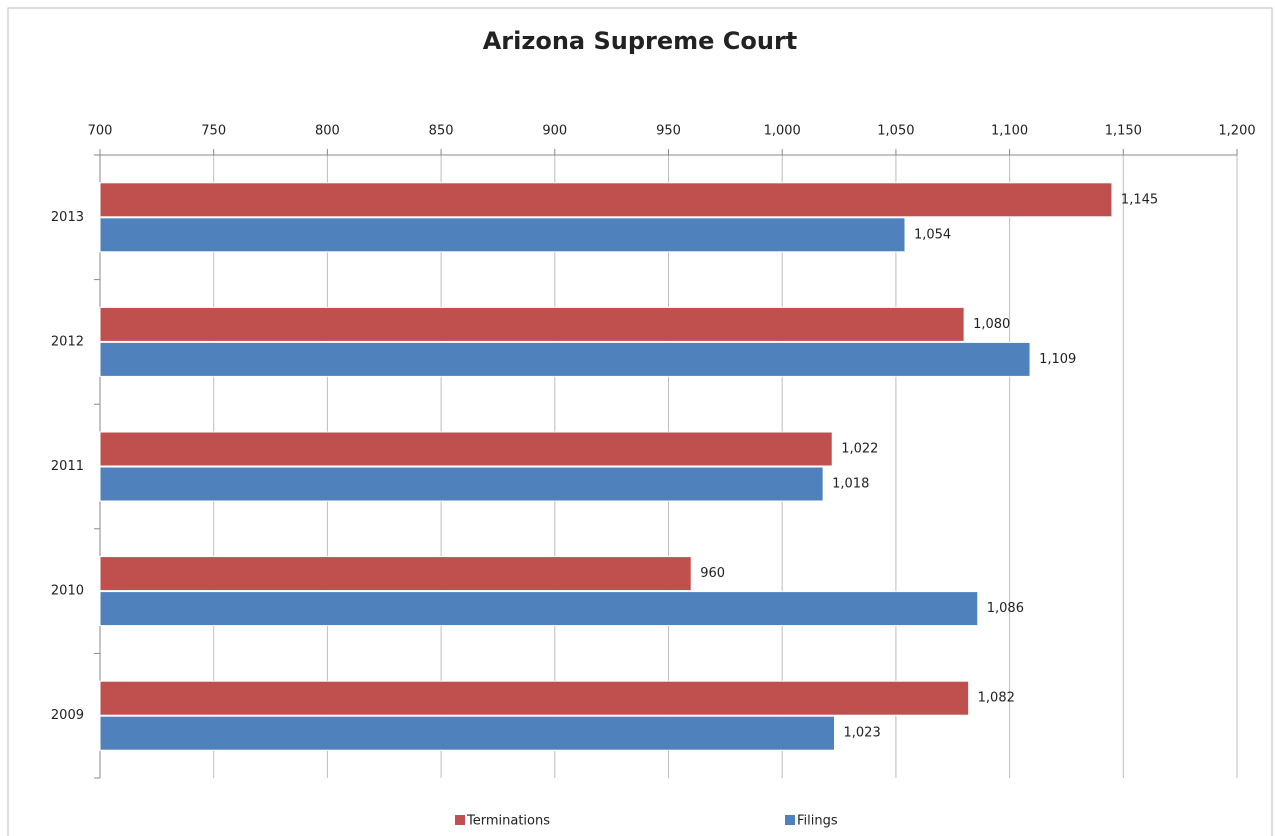 Image resolution: width=1275 pixels, height=836 pixels. Describe the element at coordinates (991, 324) in the screenshot. I see `data-label: 1,080` at that location.